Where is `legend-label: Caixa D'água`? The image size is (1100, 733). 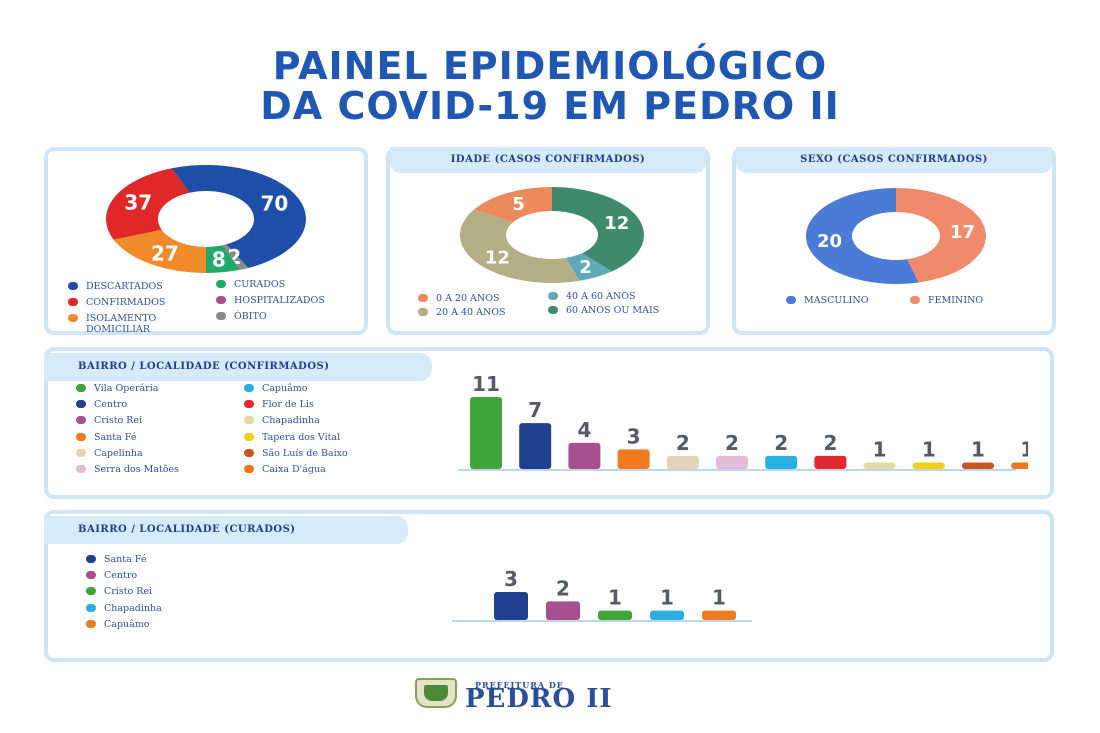 legend-label: Caixa D'água is located at coordinates (294, 469).